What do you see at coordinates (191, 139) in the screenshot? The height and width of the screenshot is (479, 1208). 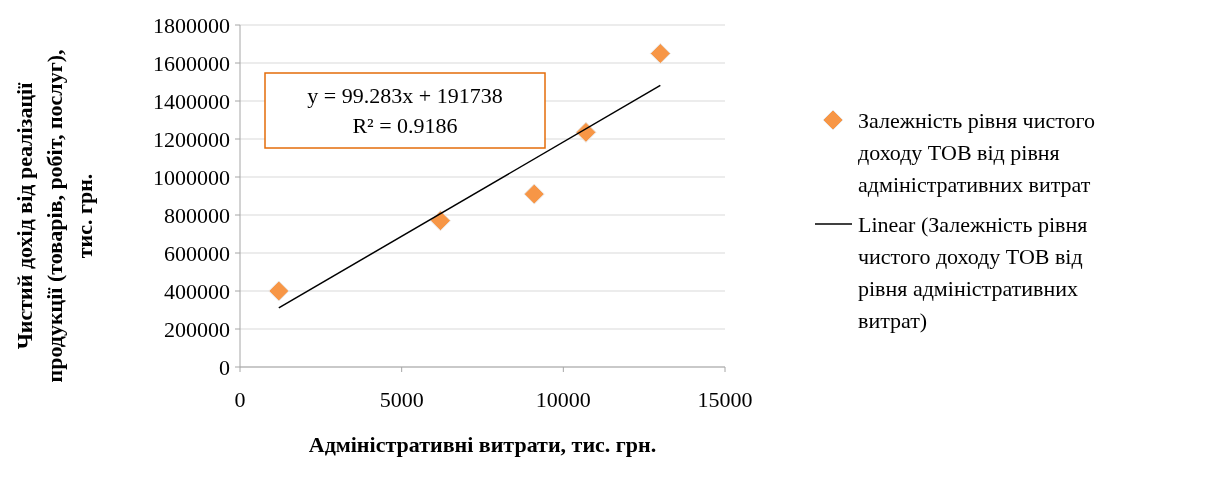 I see `y-tick-label: 1200000` at bounding box center [191, 139].